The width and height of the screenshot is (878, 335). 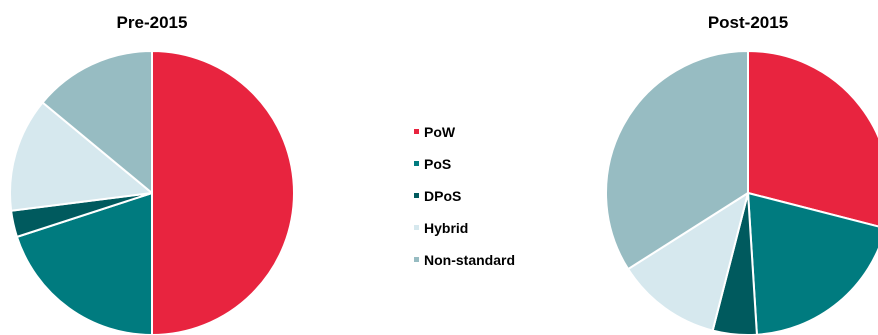 What do you see at coordinates (464, 196) in the screenshot?
I see `legend: PoW PoS DPoS Hybrid Non-standard` at bounding box center [464, 196].